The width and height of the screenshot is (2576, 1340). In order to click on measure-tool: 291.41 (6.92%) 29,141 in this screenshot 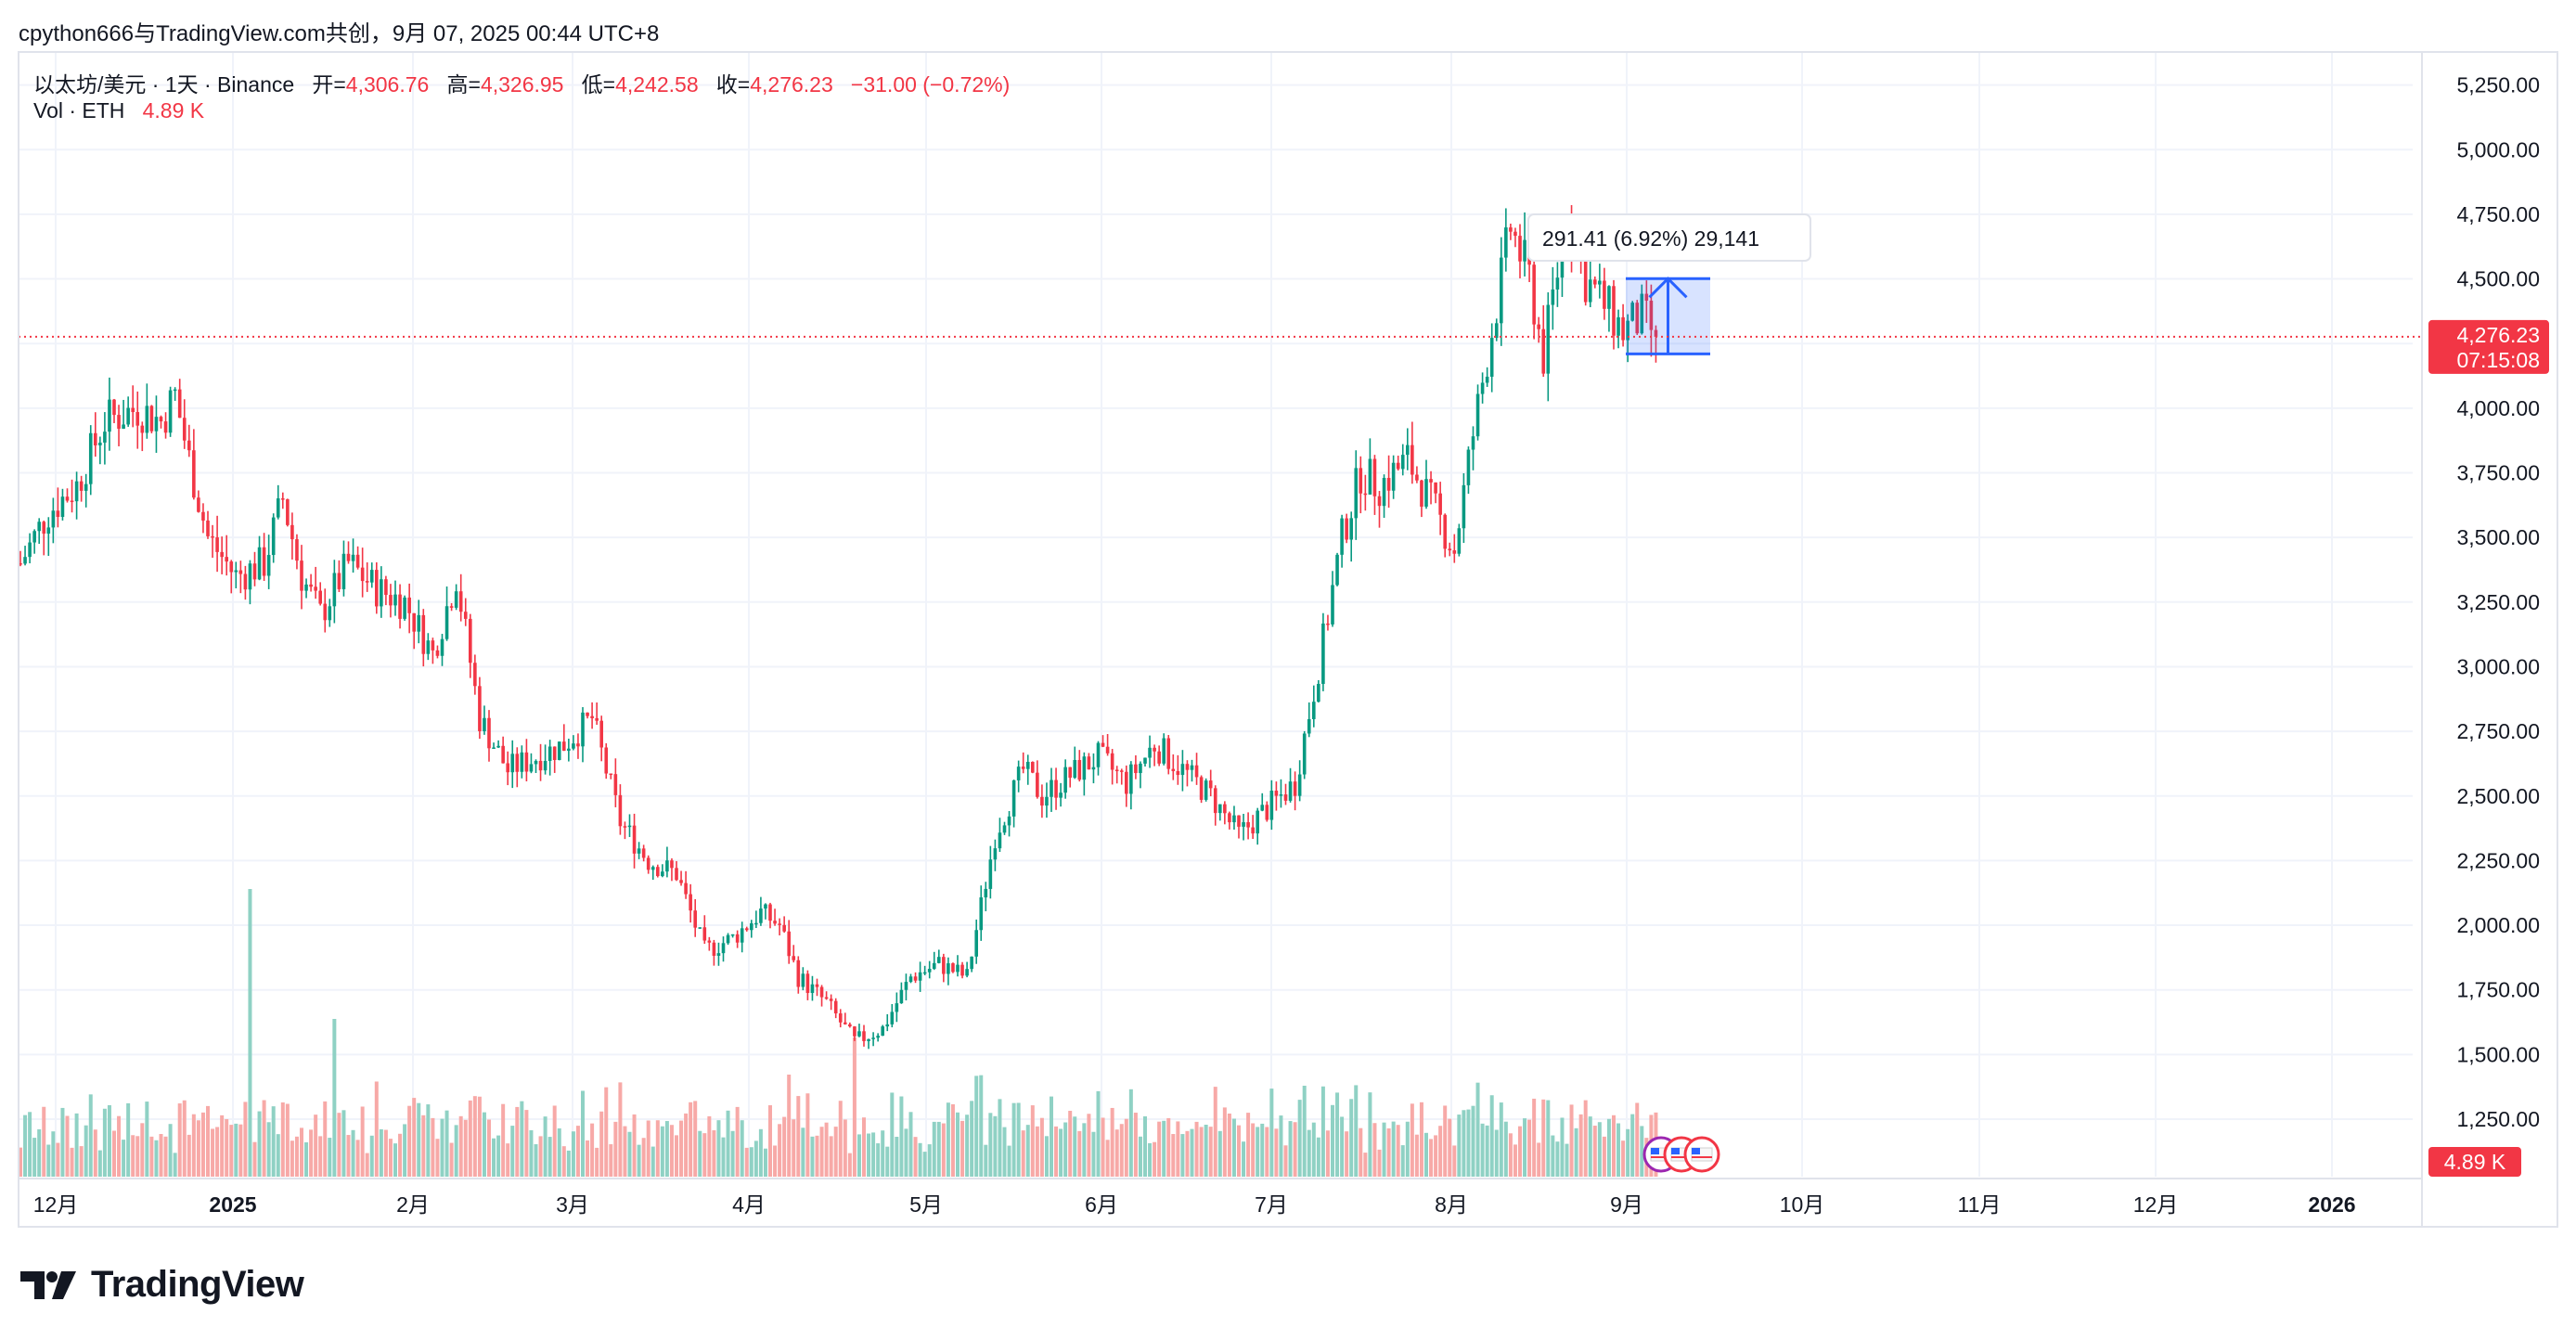, I will do `click(1669, 284)`.